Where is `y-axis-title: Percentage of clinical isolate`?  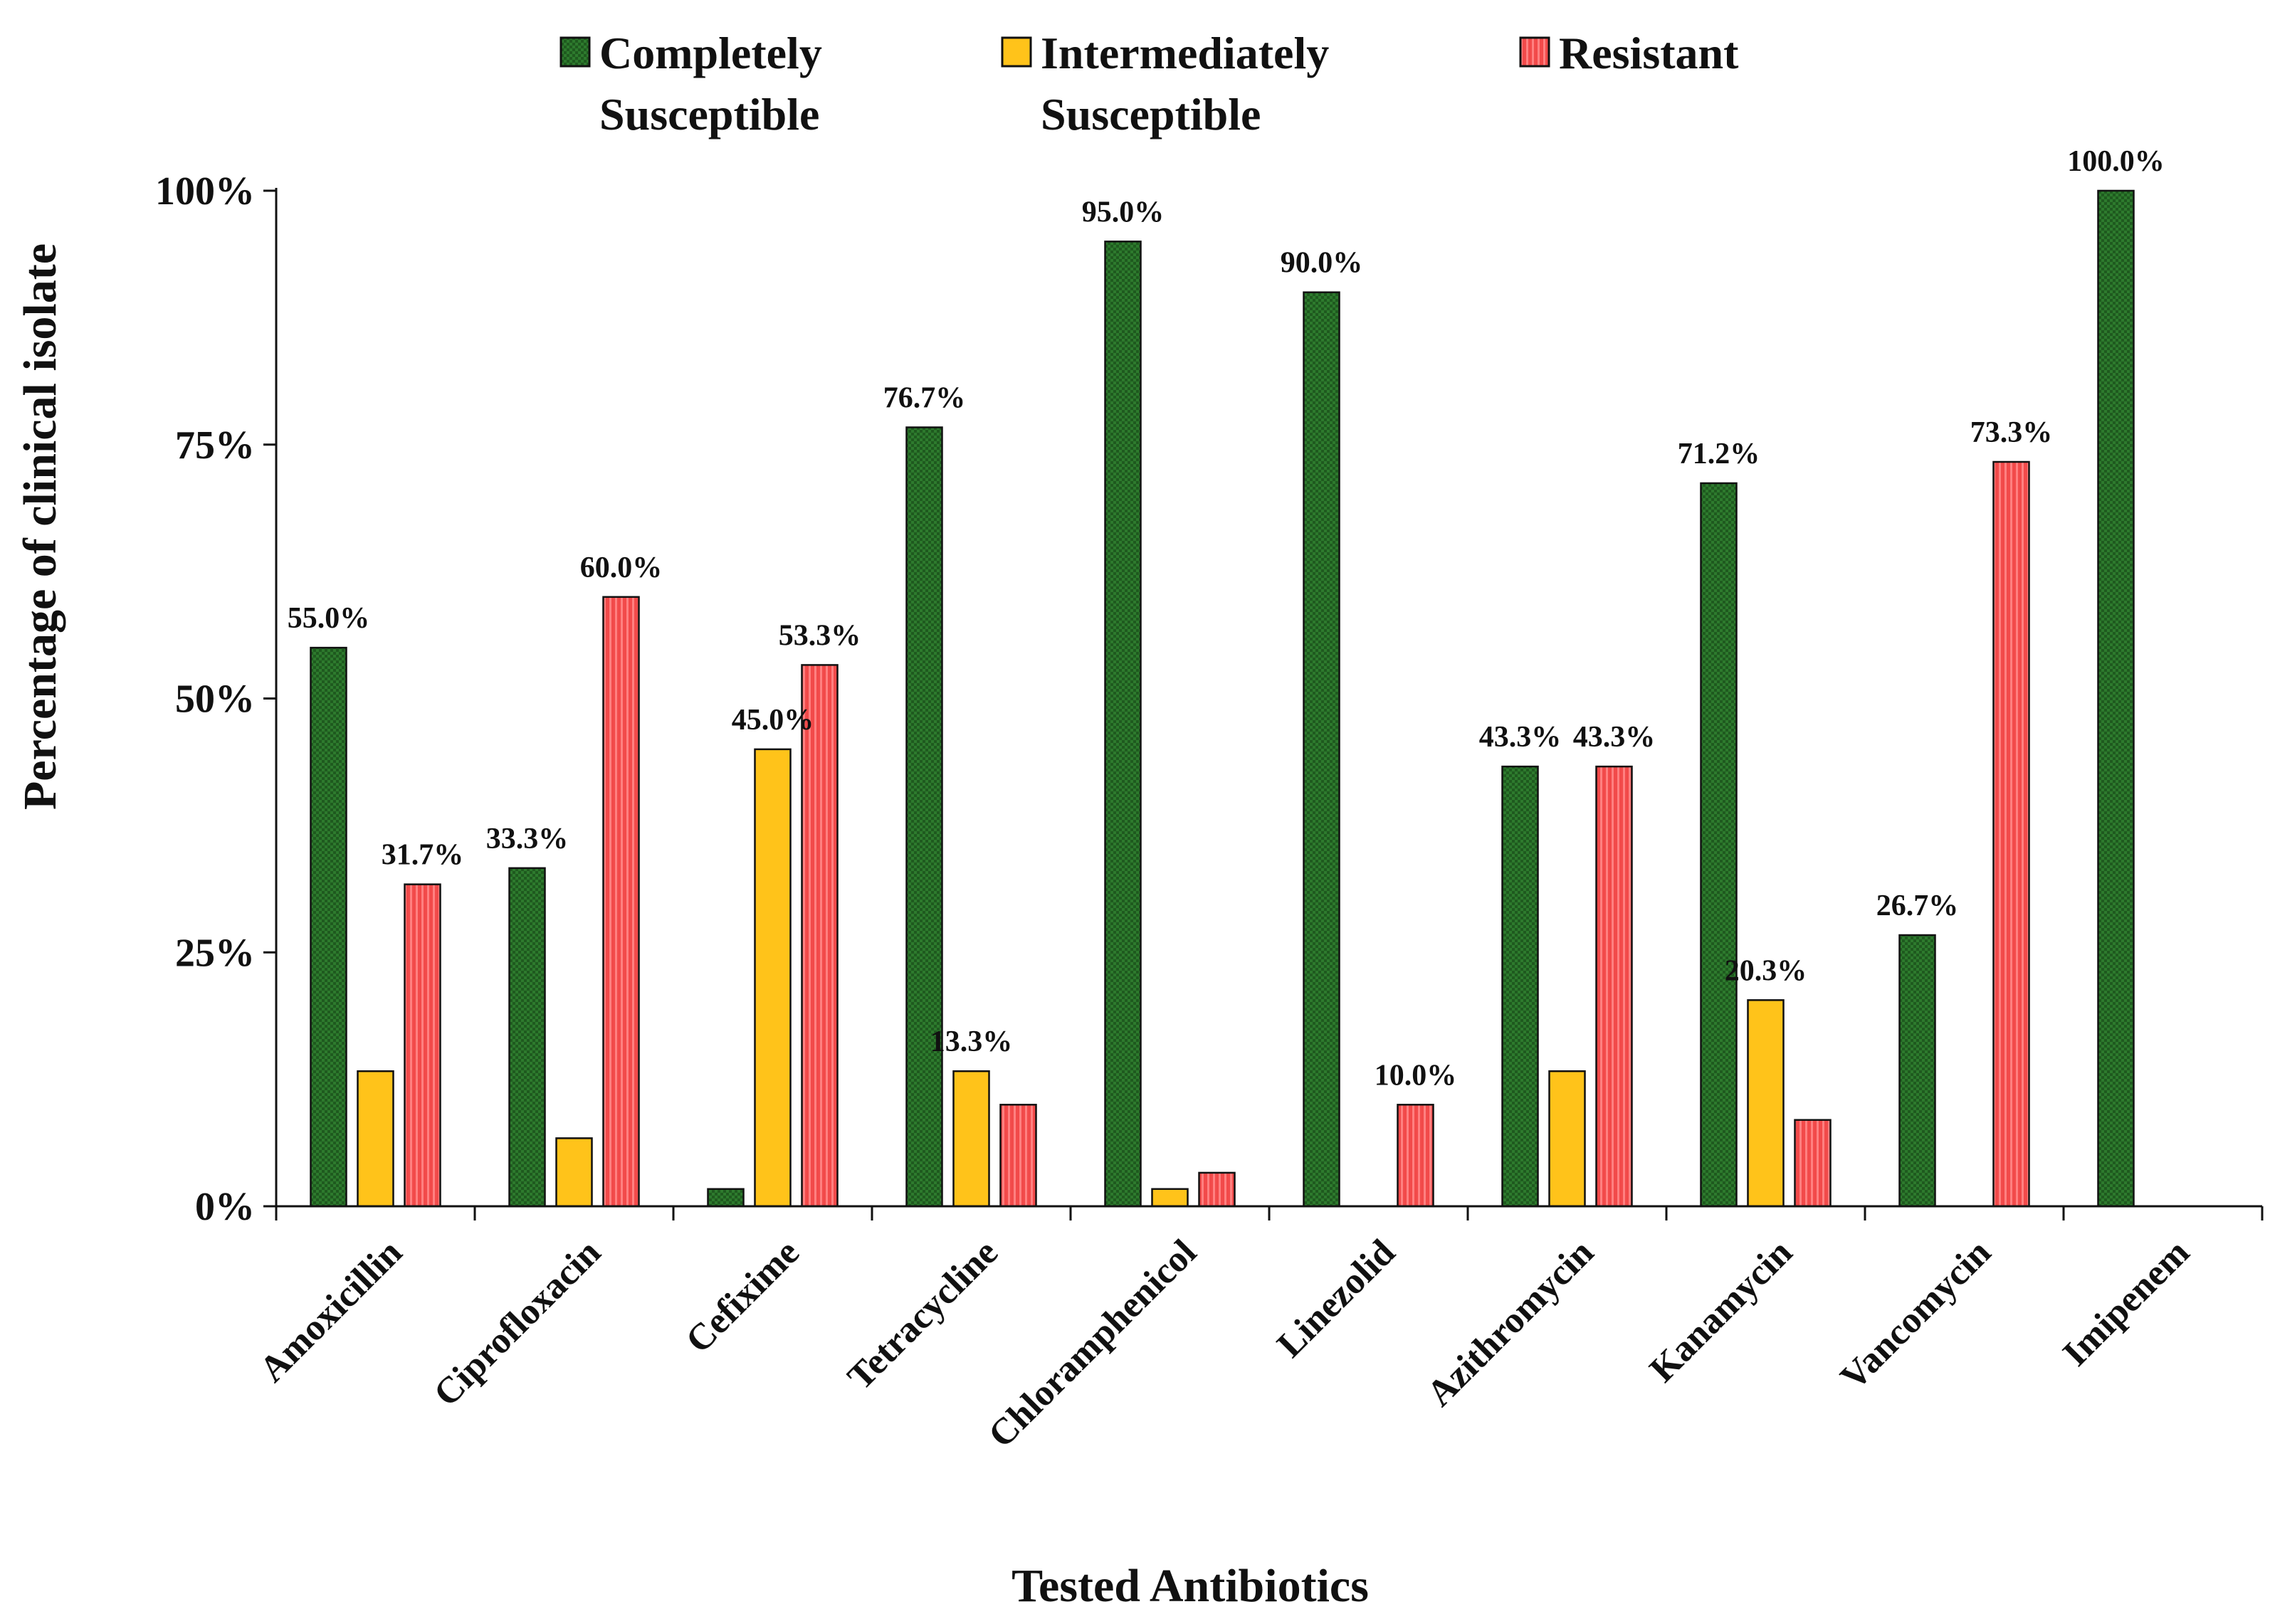
y-axis-title: Percentage of clinical isolate is located at coordinates (40, 526).